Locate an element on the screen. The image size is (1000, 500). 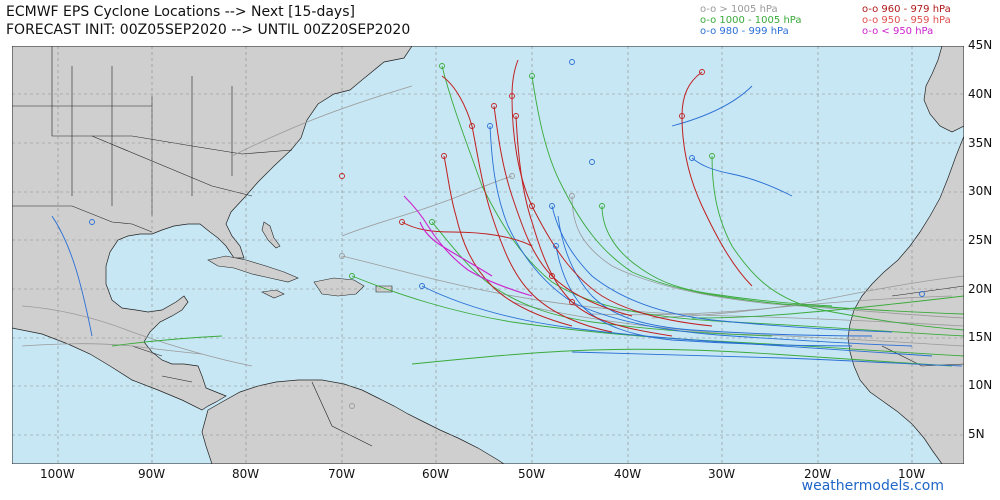
legend-960-979: o-o 960 - 979 hPa is located at coordinates (906, 9).